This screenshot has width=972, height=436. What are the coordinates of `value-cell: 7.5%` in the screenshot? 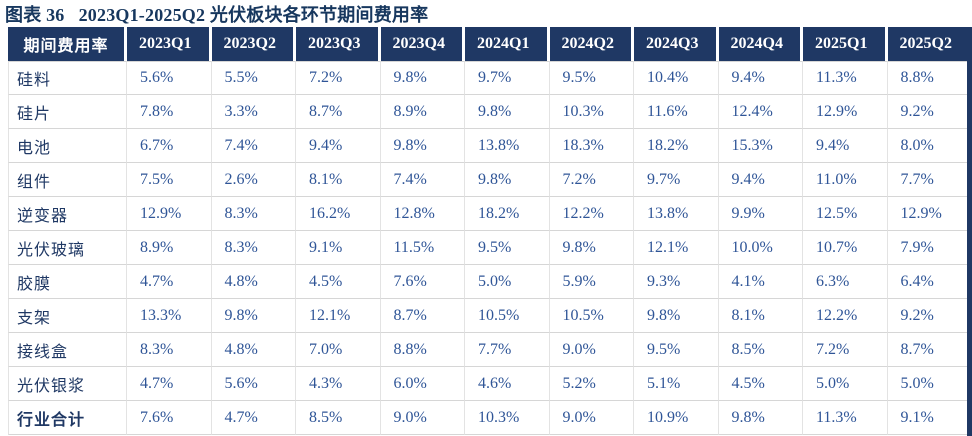 It's located at (169, 180).